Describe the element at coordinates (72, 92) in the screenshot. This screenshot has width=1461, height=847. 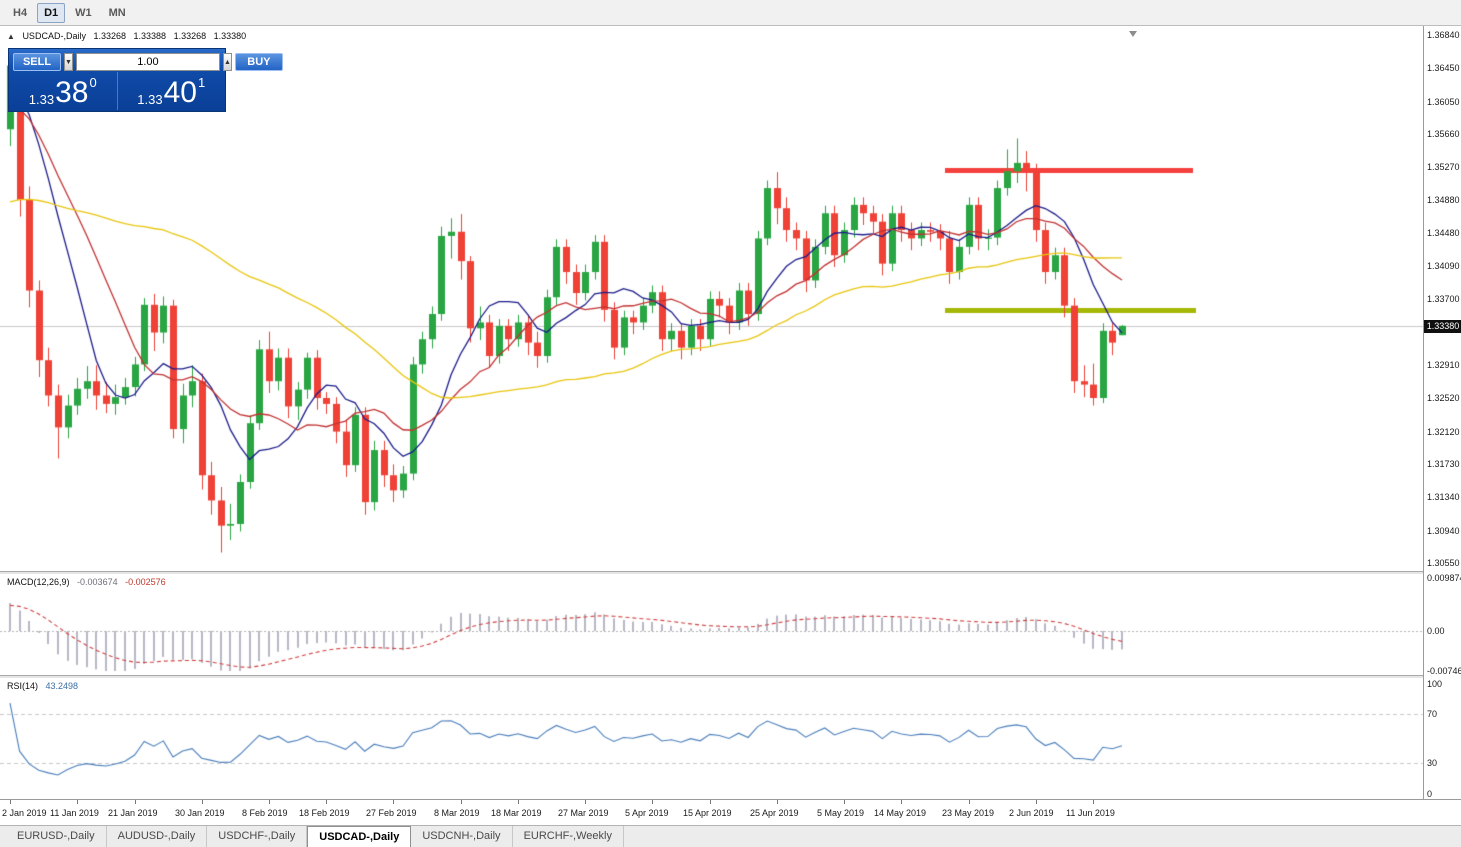
I see `sell-price-big: 38` at that location.